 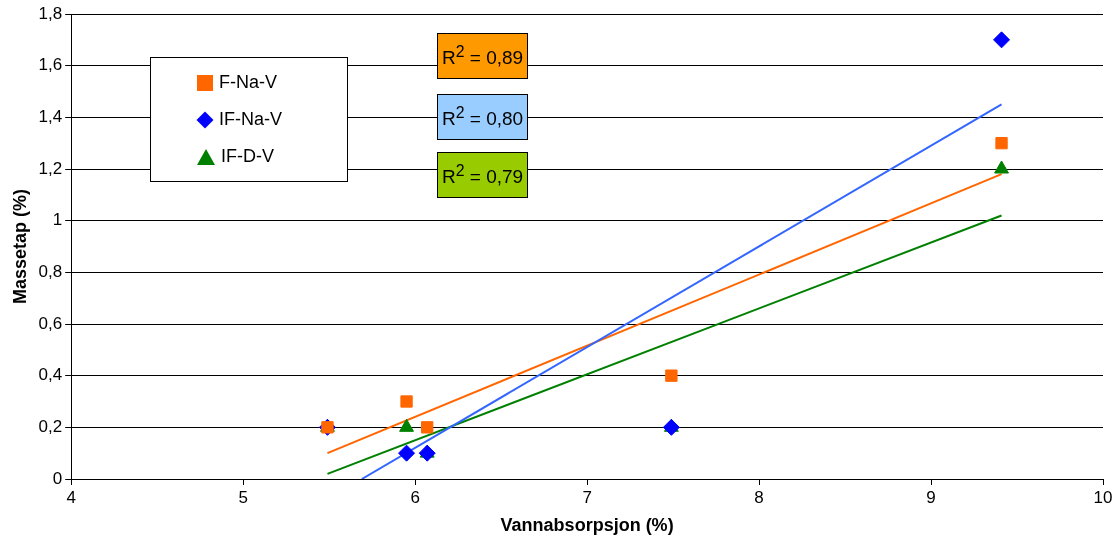 What do you see at coordinates (50, 13) in the screenshot?
I see `y-tick-label: 1,8` at bounding box center [50, 13].